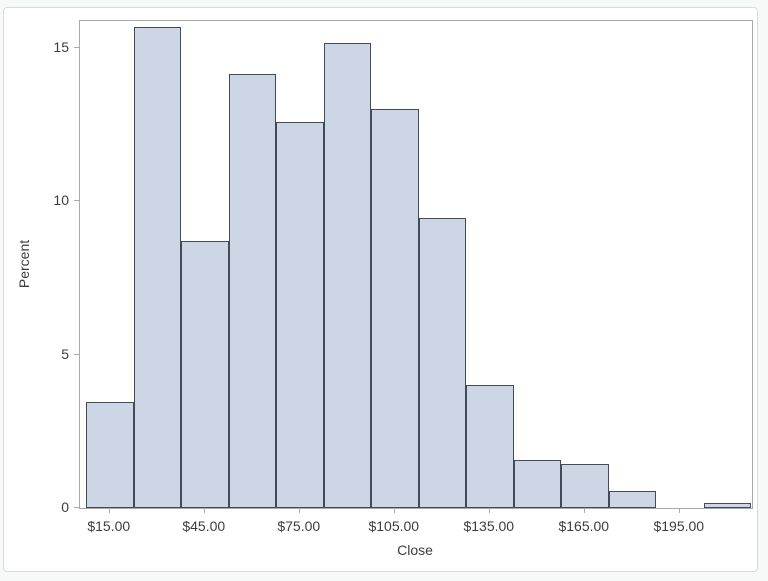 This screenshot has height=581, width=768. Describe the element at coordinates (109, 526) in the screenshot. I see `x-tick-label: $15.00` at that location.